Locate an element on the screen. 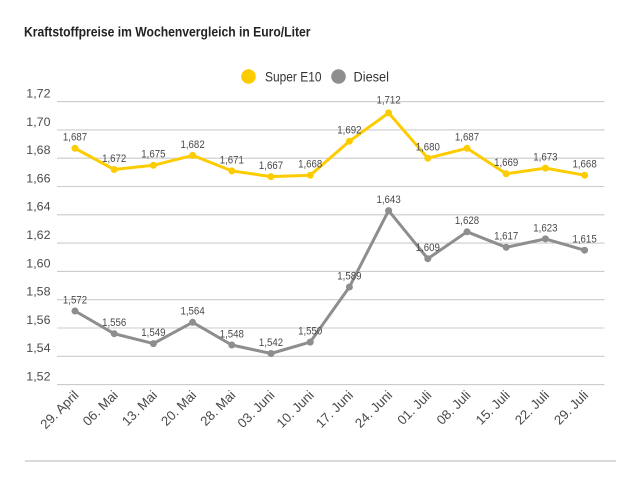 The height and width of the screenshot is (480, 640). svg-text: 06. Mai is located at coordinates (100, 407).